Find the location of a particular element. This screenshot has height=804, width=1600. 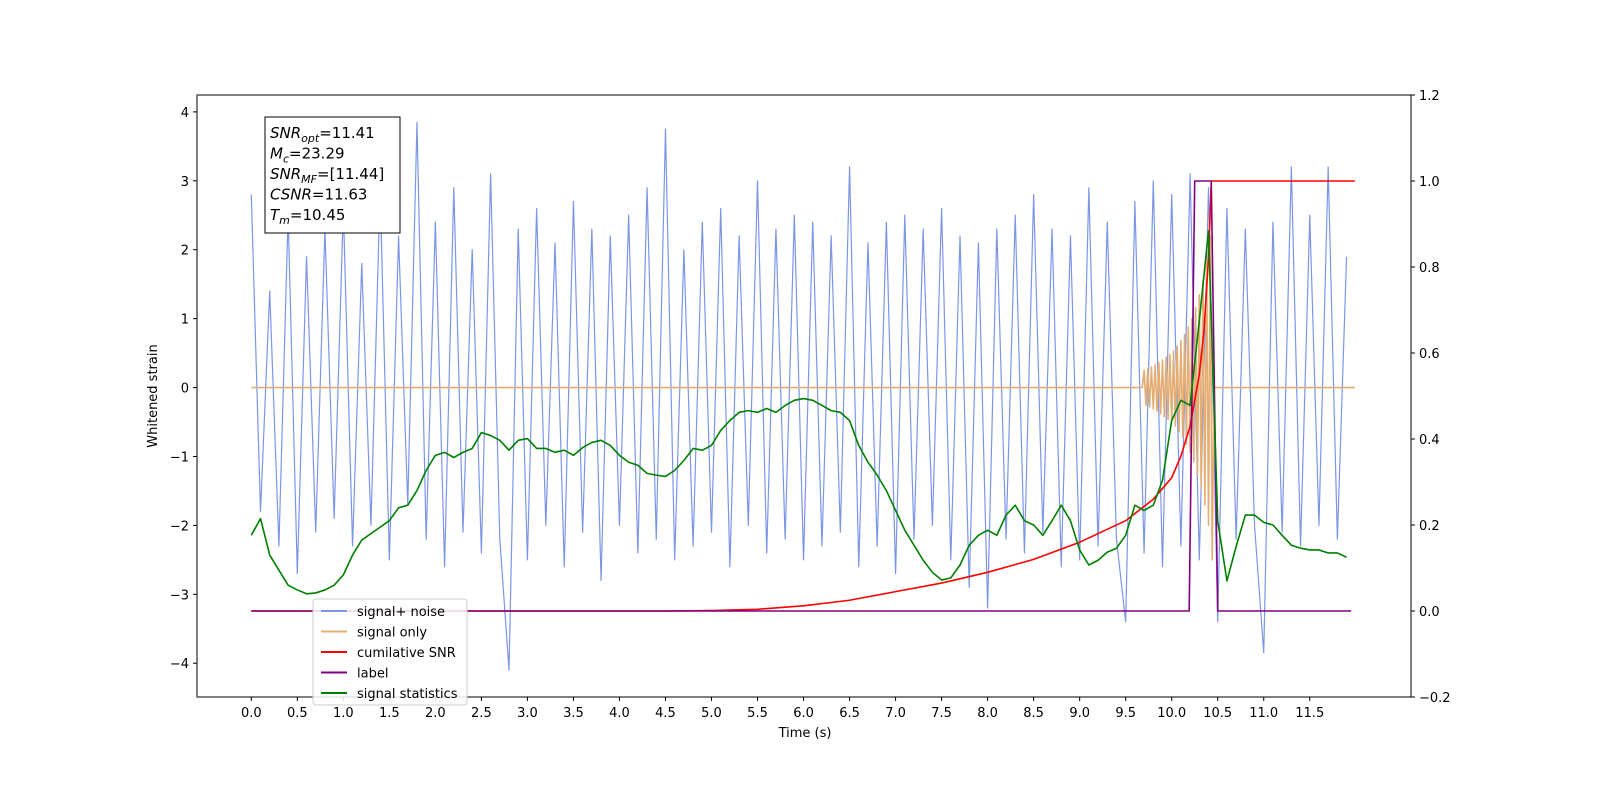

annotation-subscript: m is located at coordinates (284, 220).